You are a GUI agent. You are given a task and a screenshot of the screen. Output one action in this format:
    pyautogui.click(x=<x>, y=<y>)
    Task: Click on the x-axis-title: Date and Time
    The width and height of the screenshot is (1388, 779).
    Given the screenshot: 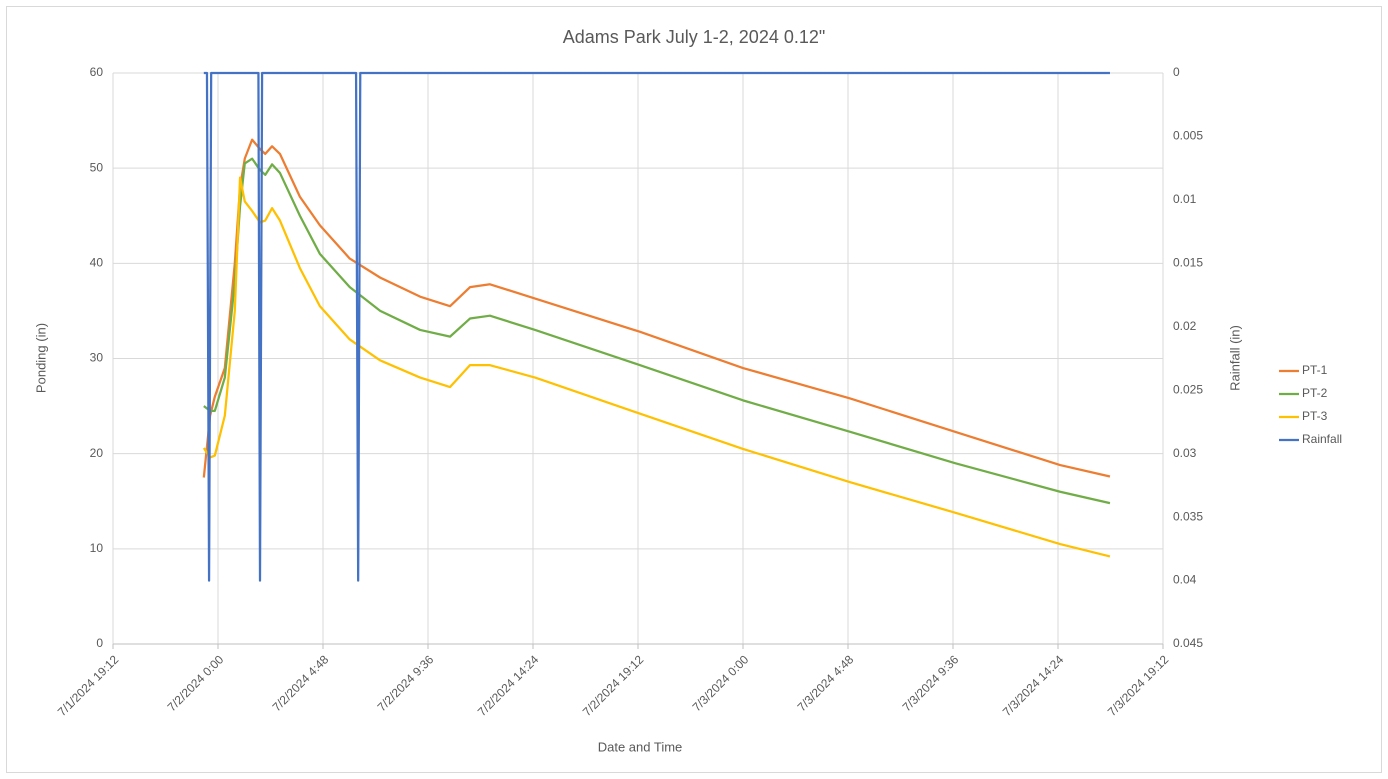 What is the action you would take?
    pyautogui.click(x=640, y=746)
    